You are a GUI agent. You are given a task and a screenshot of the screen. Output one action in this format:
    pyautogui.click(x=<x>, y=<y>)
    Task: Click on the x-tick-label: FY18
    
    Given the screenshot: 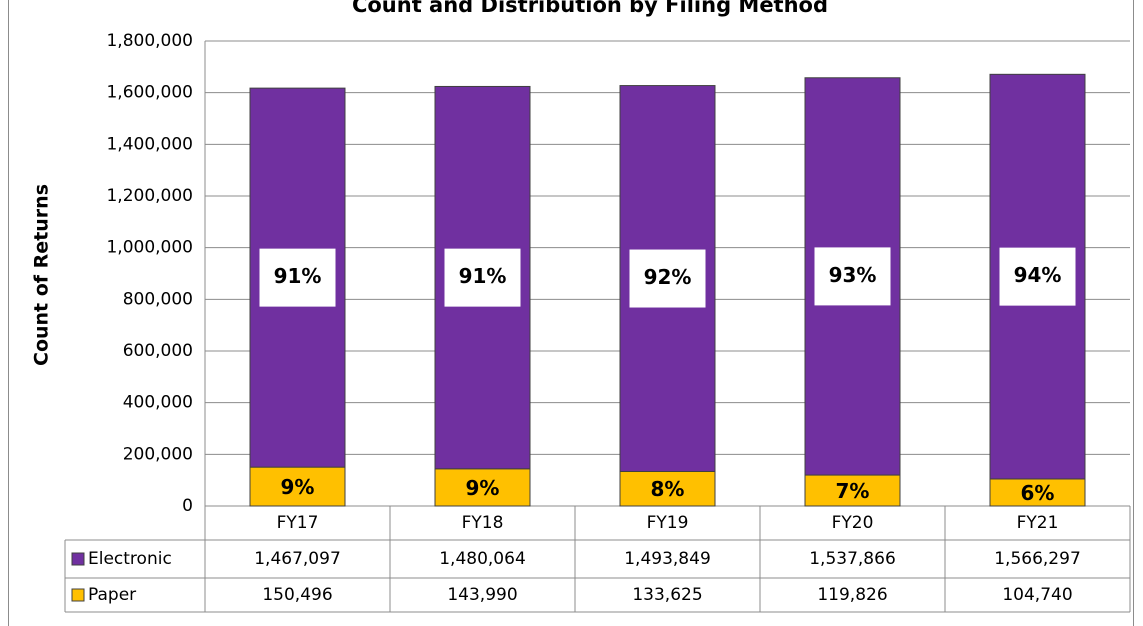 What is the action you would take?
    pyautogui.click(x=483, y=523)
    